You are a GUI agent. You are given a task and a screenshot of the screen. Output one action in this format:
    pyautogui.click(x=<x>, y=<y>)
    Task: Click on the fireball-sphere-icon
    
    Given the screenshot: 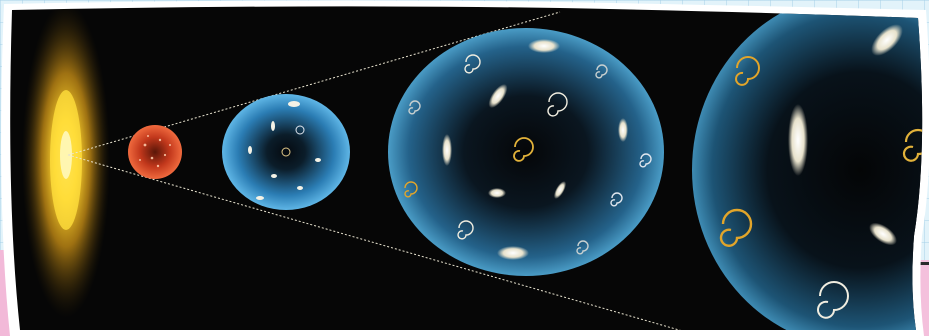 What is the action you would take?
    pyautogui.click(x=155, y=152)
    